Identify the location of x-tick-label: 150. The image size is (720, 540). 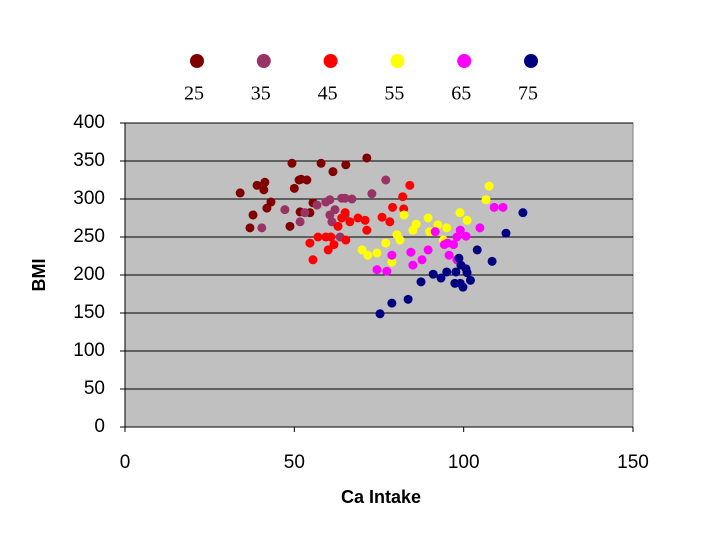
(633, 462).